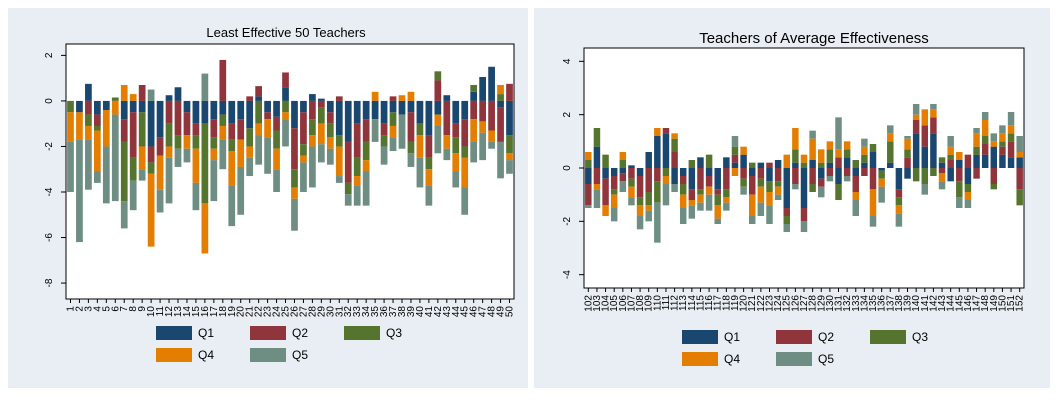 This screenshot has width=1058, height=400. What do you see at coordinates (959, 303) in the screenshot?
I see `x-tick-label: 145` at bounding box center [959, 303].